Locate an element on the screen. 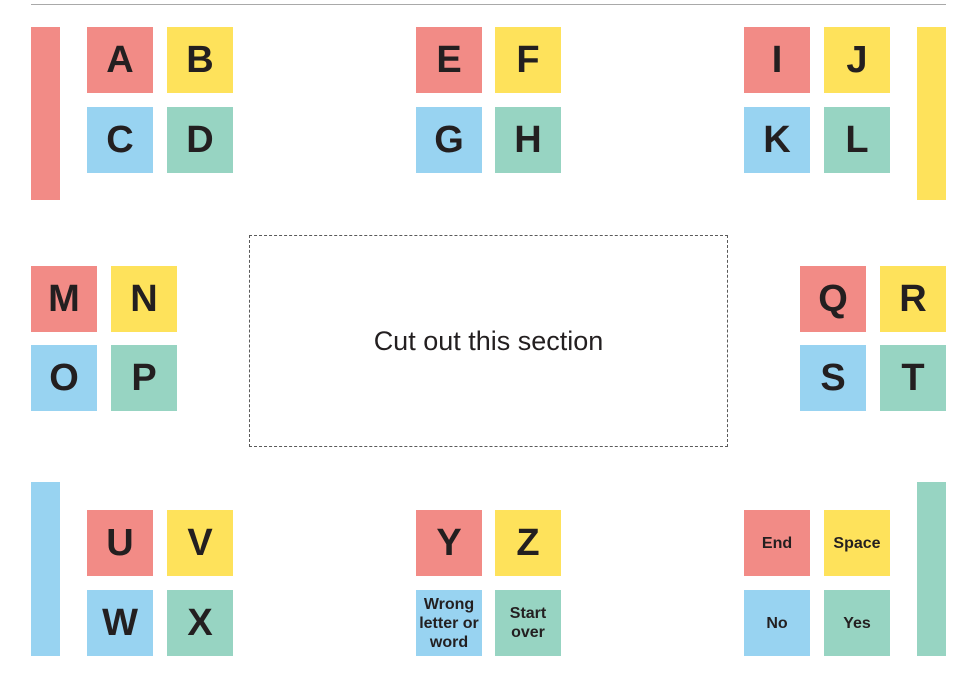 This screenshot has height=690, width=977. letter-tile-u: U is located at coordinates (120, 543).